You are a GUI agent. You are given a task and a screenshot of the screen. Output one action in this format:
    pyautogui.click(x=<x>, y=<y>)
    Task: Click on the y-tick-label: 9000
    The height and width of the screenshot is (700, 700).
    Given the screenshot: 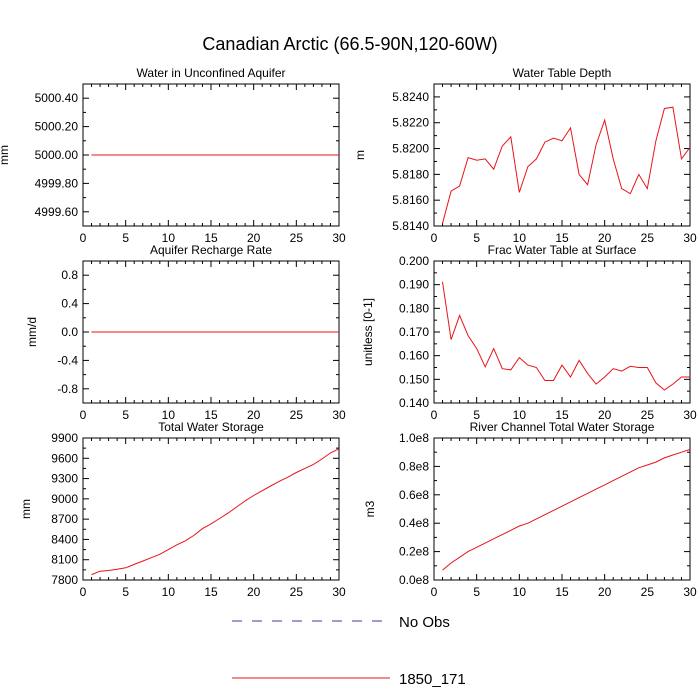 What is the action you would take?
    pyautogui.click(x=64, y=499)
    